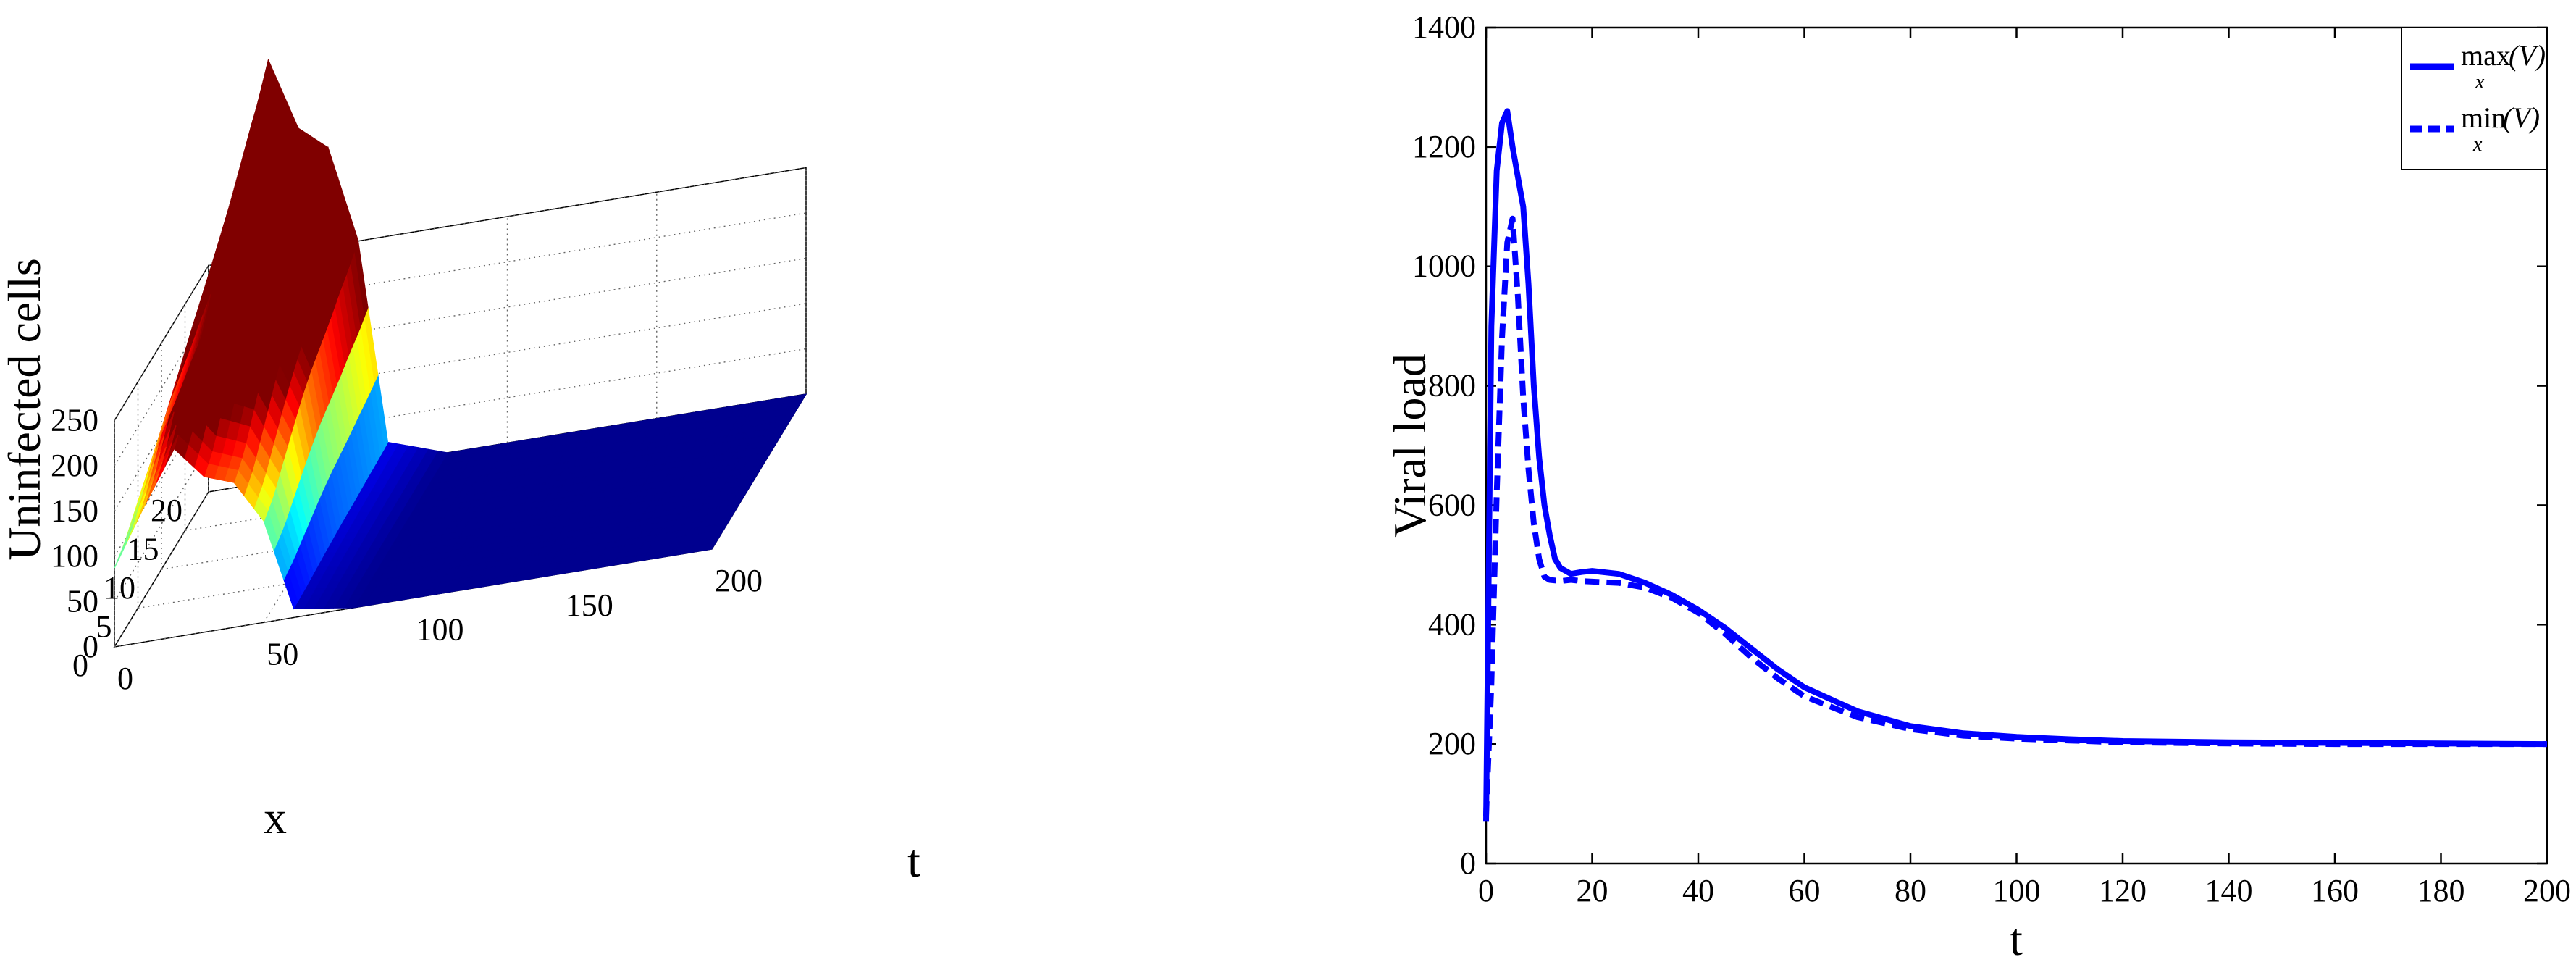  What do you see at coordinates (25, 409) in the screenshot?
I see `z-axis-label: Uninfected cells` at bounding box center [25, 409].